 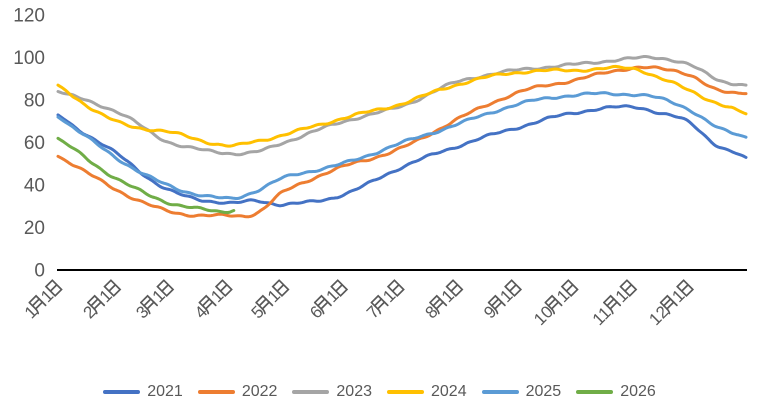 What do you see at coordinates (616, 392) in the screenshot?
I see `legend-item-2026: 2026` at bounding box center [616, 392].